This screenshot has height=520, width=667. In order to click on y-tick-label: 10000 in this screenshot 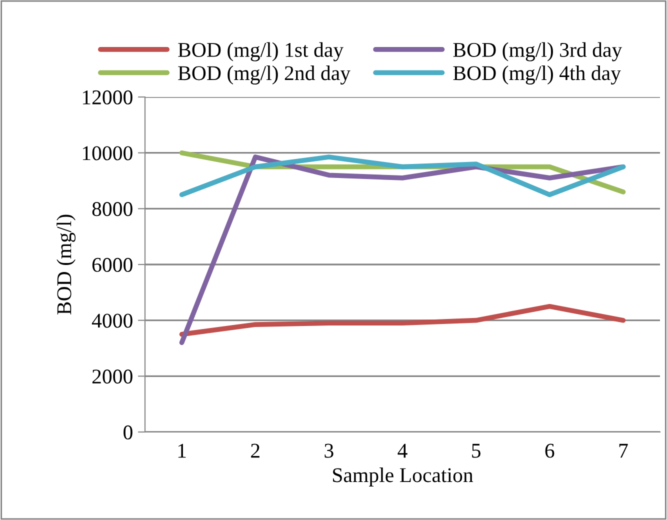, I will do `click(107, 153)`.